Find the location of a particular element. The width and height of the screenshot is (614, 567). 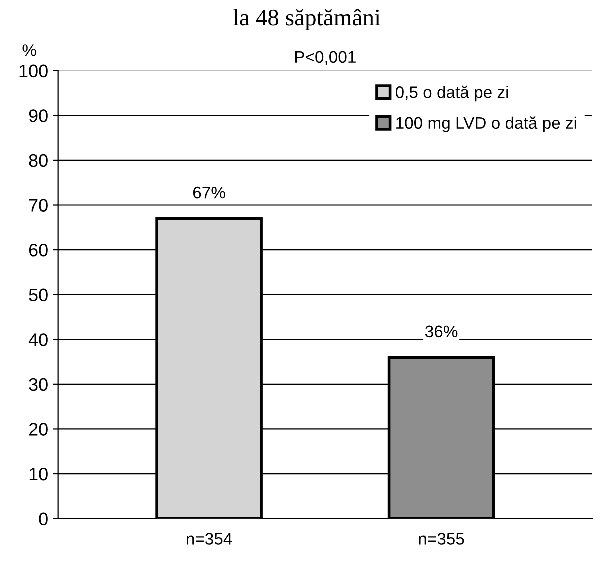

y-tick-label: 10 is located at coordinates (39, 474).